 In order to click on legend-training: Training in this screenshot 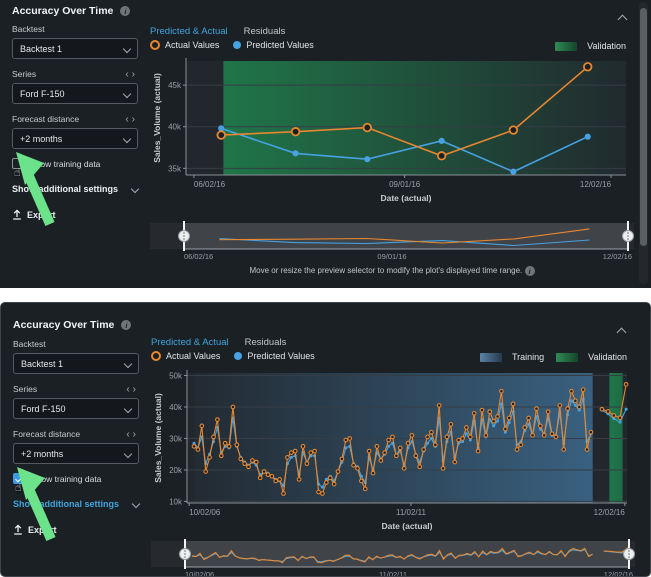, I will do `click(511, 357)`.